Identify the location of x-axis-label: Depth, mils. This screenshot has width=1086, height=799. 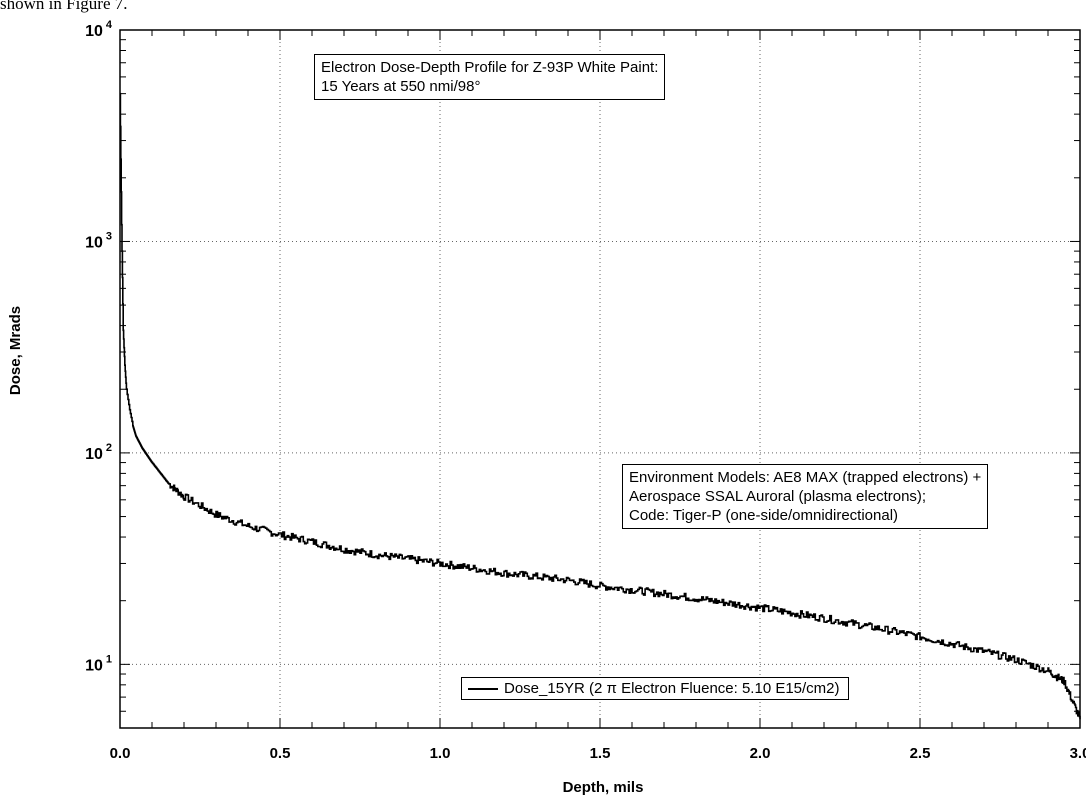
(603, 787).